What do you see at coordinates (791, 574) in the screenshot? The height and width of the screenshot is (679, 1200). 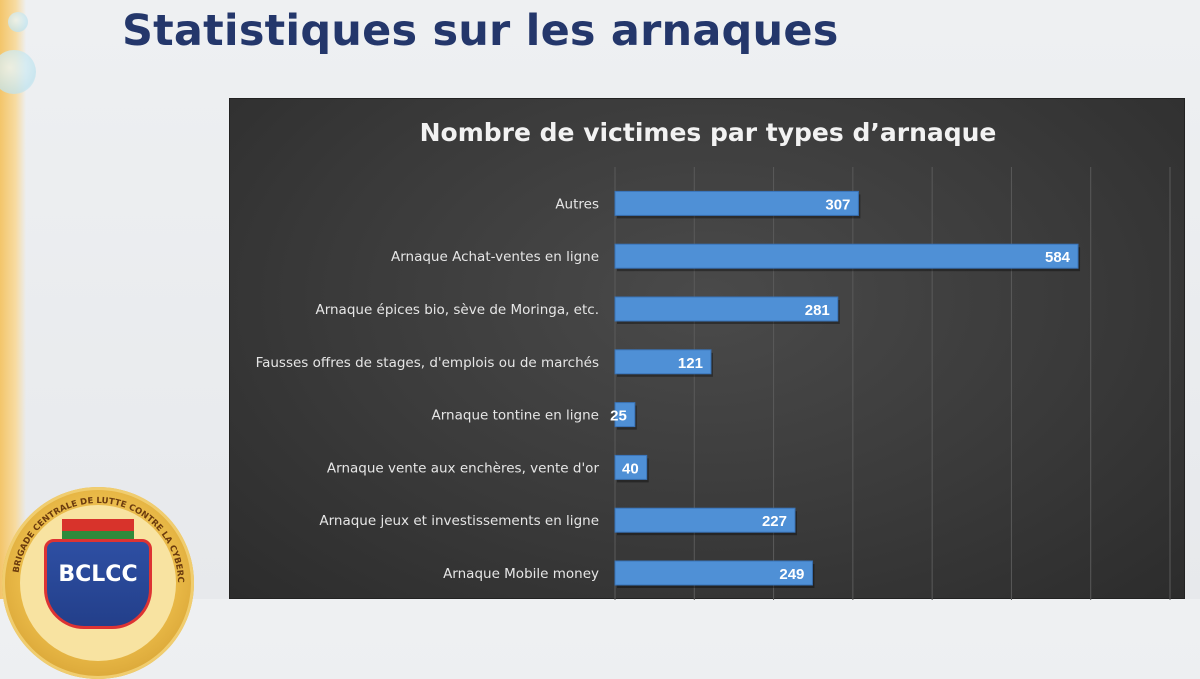 I see `value-label: 249` at bounding box center [791, 574].